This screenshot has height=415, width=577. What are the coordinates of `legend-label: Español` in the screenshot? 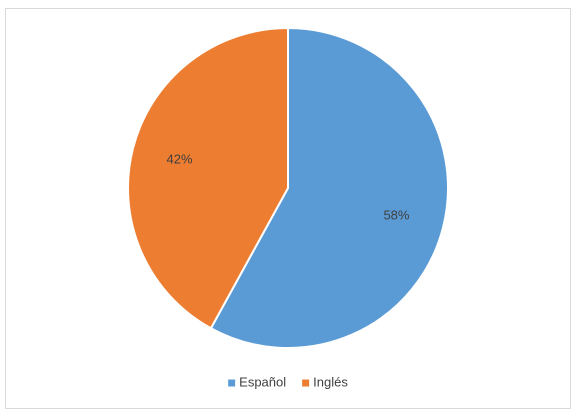 It's located at (262, 381).